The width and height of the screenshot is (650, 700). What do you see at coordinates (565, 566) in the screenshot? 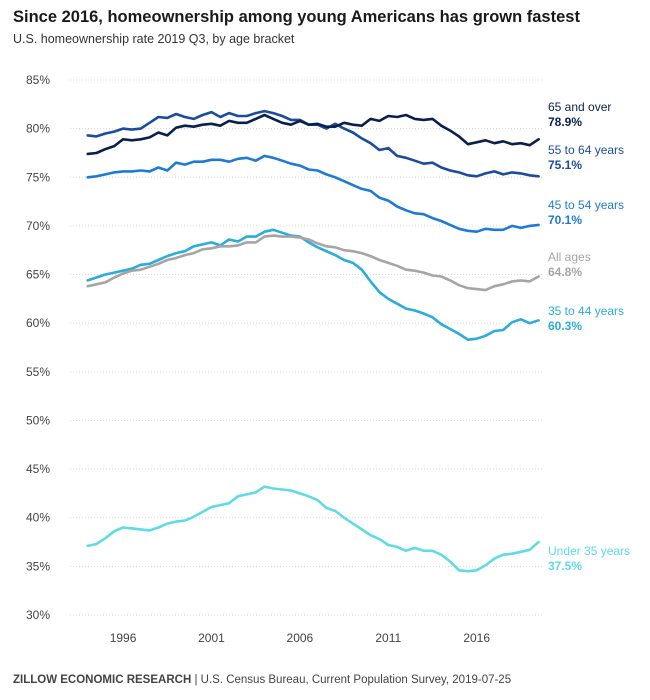
I see `series-value-under35: 37.5%` at bounding box center [565, 566].